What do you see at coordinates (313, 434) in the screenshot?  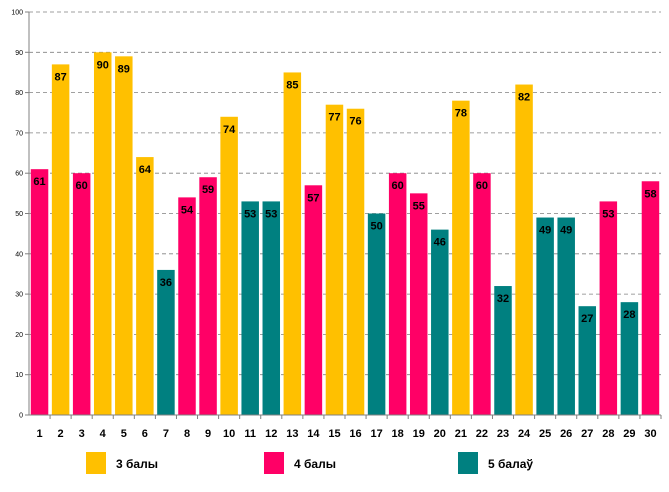 I see `x-tick-label-14: 14` at bounding box center [313, 434].